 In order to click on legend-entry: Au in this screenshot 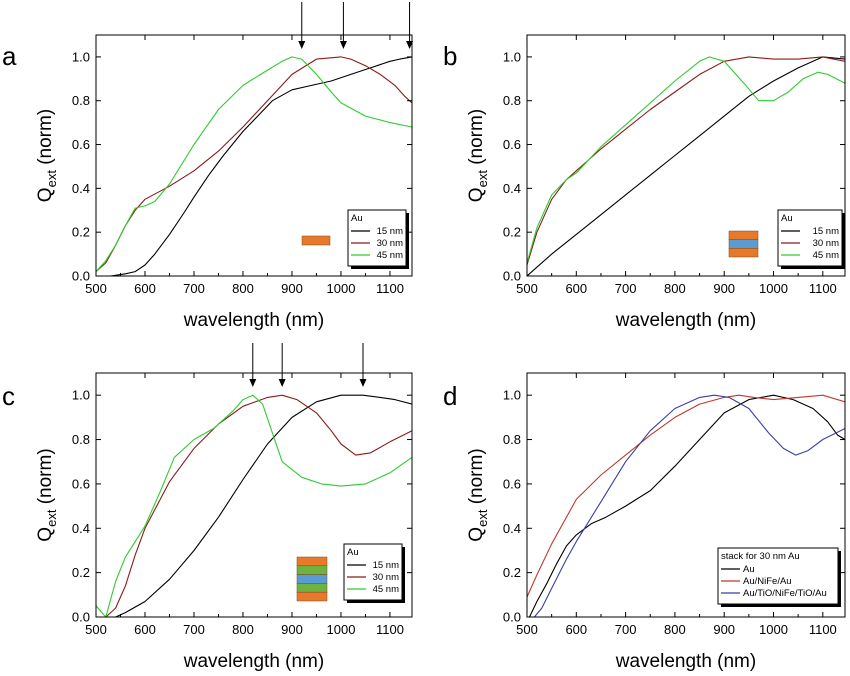, I will do `click(749, 569)`.